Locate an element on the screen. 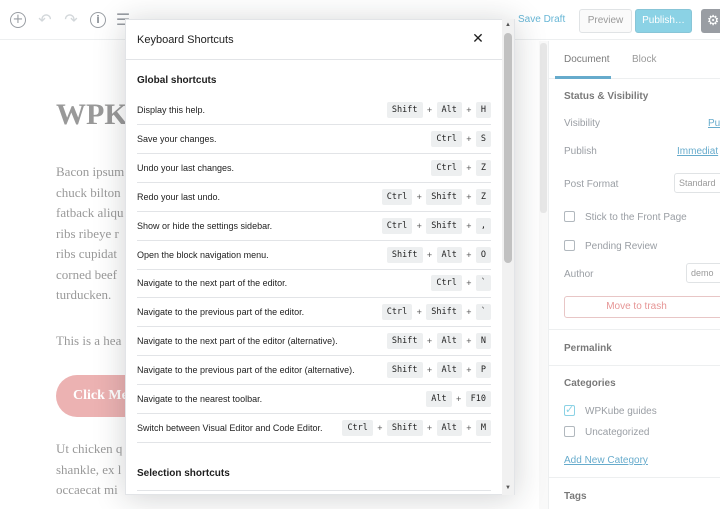 The image size is (720, 509). visibility-label: Visibility is located at coordinates (582, 123).